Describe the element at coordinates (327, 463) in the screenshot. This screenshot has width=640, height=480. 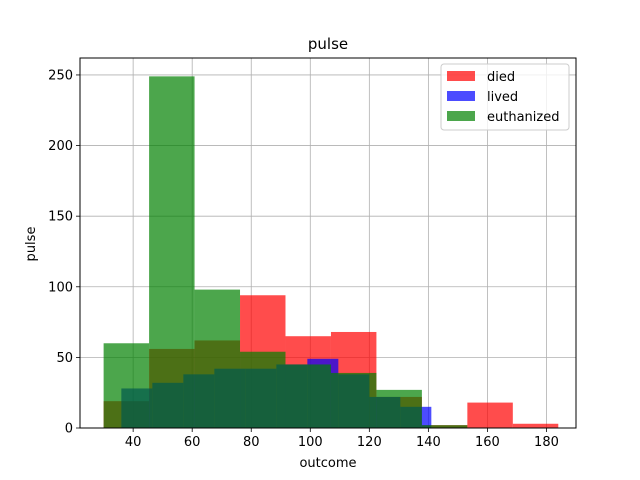
I see `x-axis-label: outcome` at that location.